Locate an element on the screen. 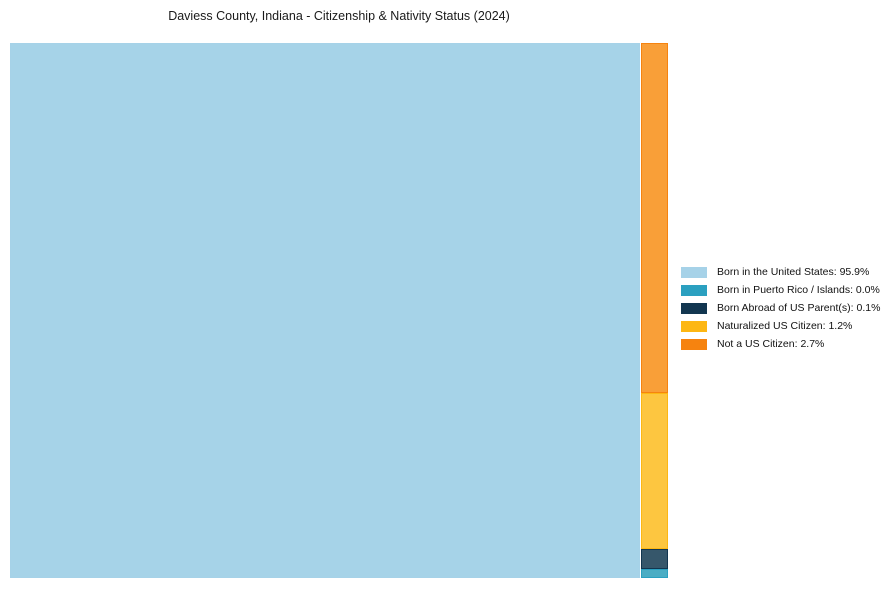  treemap-rect-born-in-puerto-rico-islands is located at coordinates (654, 573).